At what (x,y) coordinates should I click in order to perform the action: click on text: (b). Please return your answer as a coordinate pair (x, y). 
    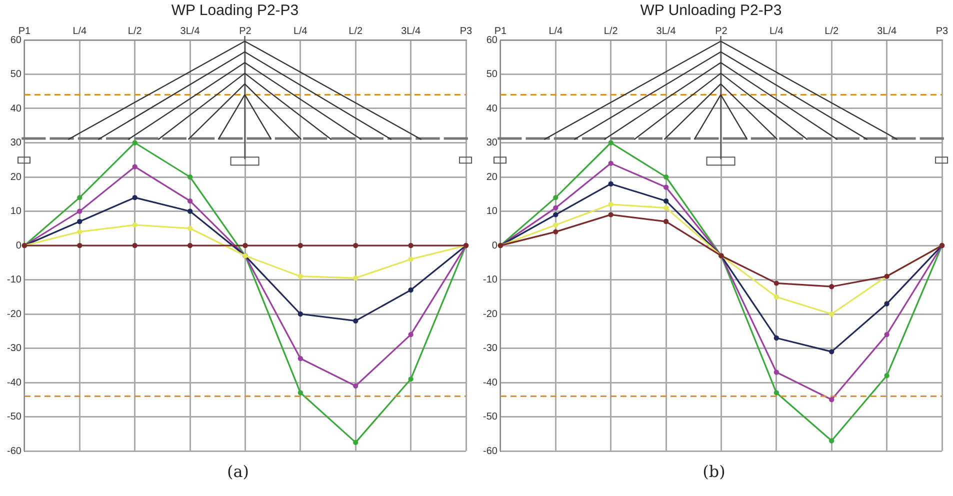
    Looking at the image, I should click on (714, 471).